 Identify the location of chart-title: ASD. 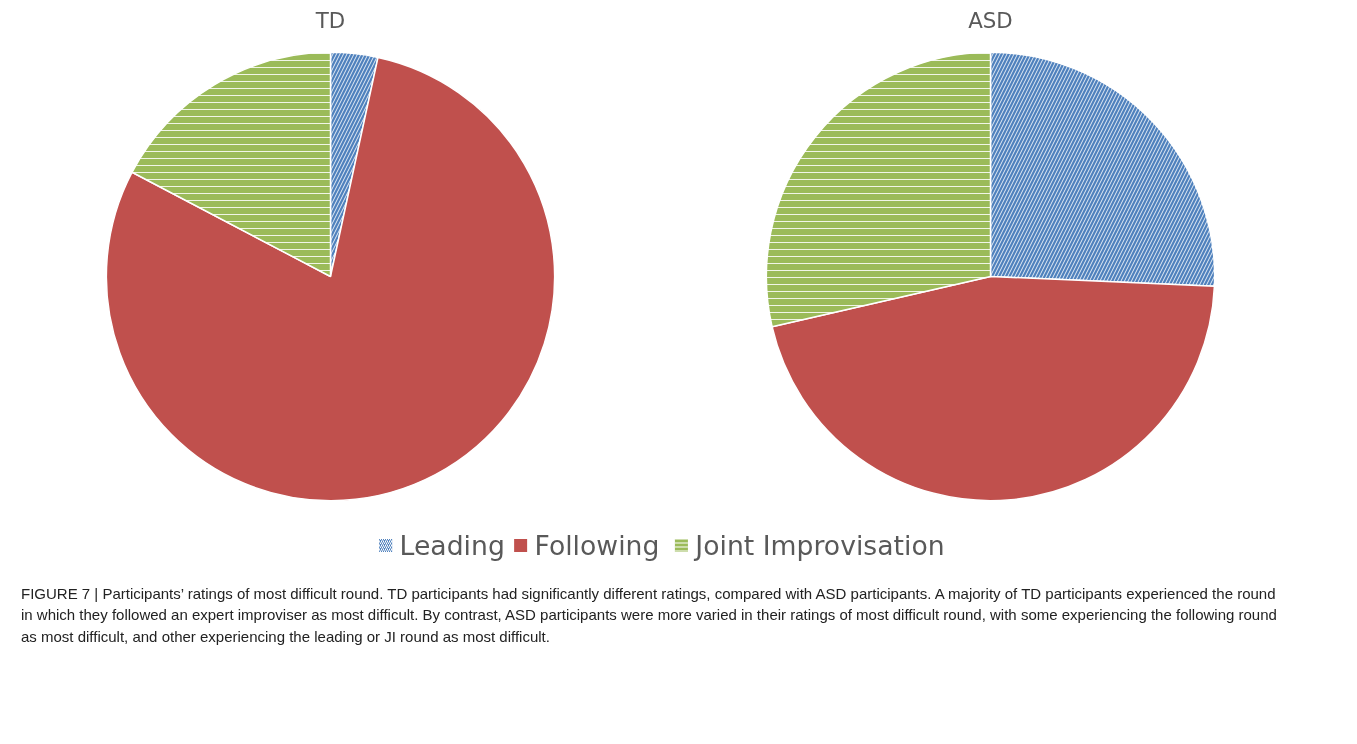
(990, 20).